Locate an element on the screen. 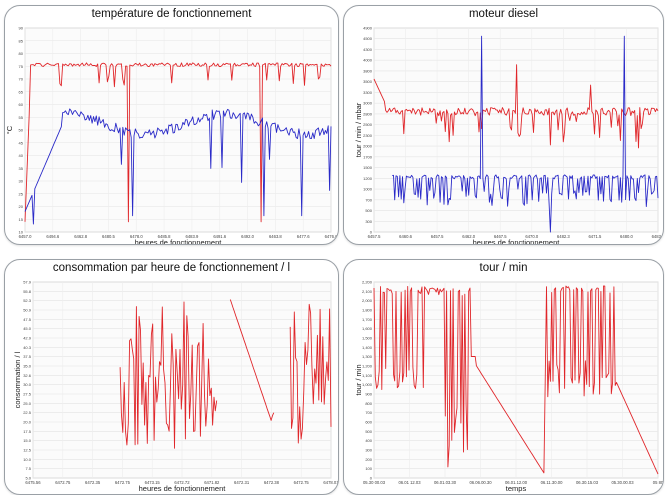  y-tick-label: 30.0 is located at coordinates (27, 384).